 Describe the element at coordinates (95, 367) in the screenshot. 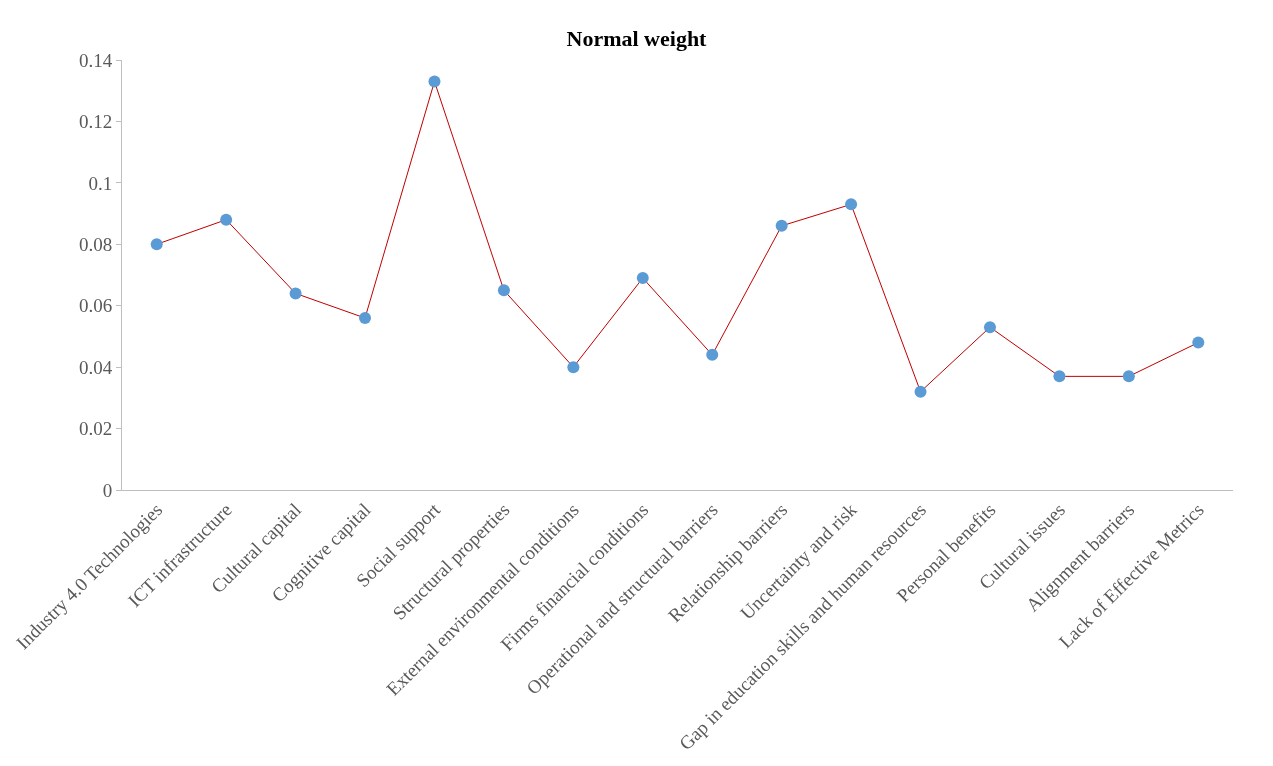

I see `y-tick-label: 0.04` at that location.